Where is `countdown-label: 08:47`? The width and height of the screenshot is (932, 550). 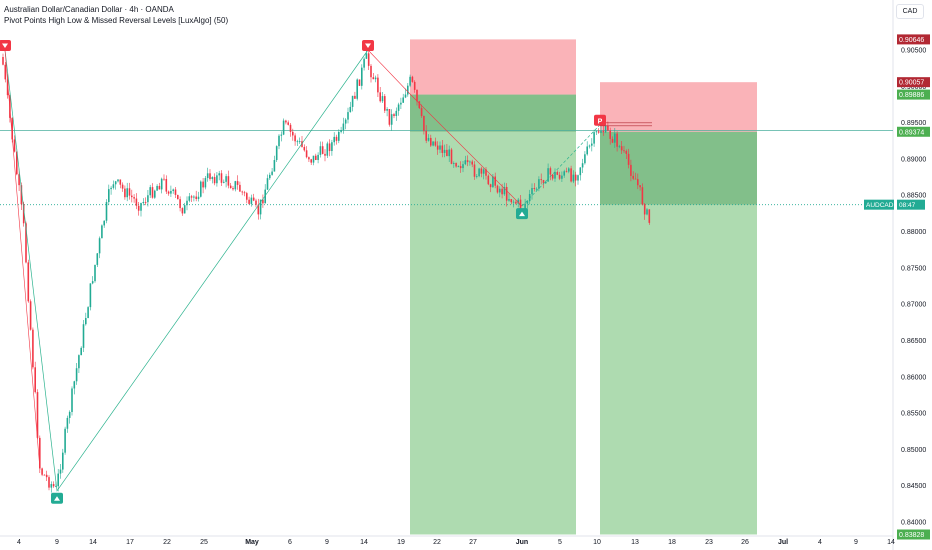 countdown-label: 08:47 is located at coordinates (907, 205).